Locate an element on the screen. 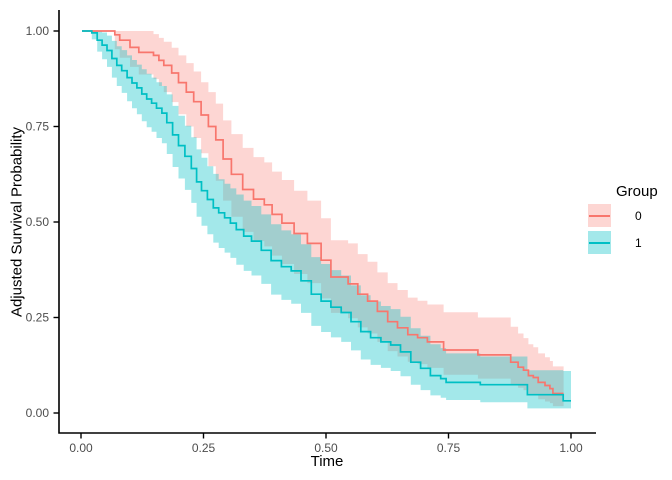 The image size is (672, 480). y-tick-label: 0.00 is located at coordinates (38, 413).